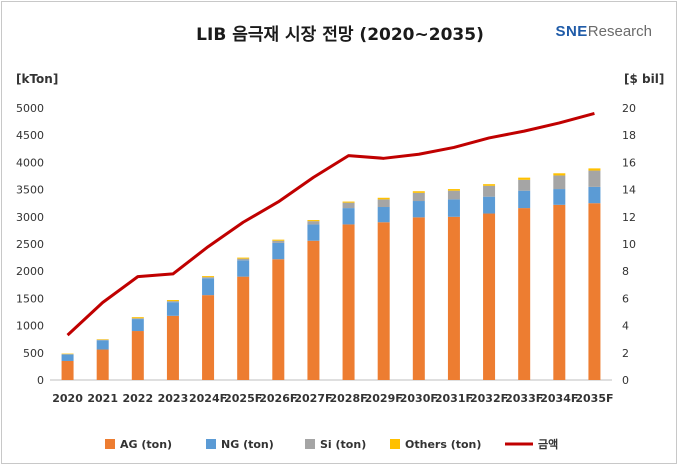 The height and width of the screenshot is (467, 680). I want to click on bar-si-2027F, so click(313, 223).